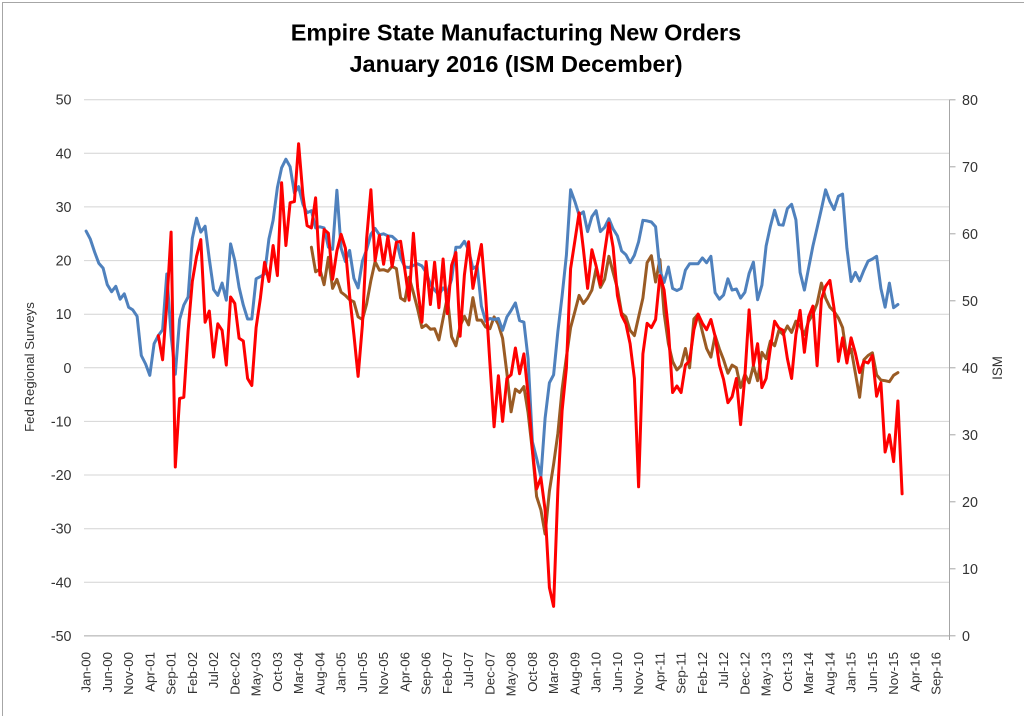  Describe the element at coordinates (553, 673) in the screenshot. I see `svg-text: Mar-09` at that location.